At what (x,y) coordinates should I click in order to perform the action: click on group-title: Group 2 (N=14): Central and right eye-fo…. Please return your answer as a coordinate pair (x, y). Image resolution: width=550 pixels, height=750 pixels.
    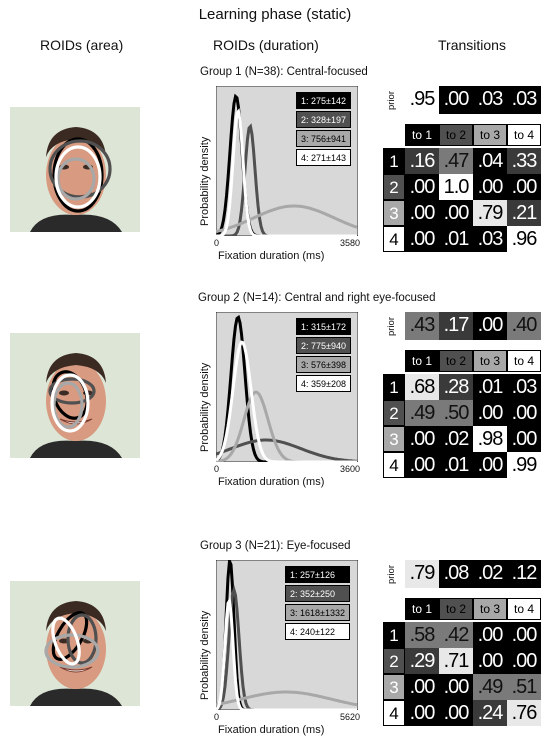
    Looking at the image, I should click on (317, 298).